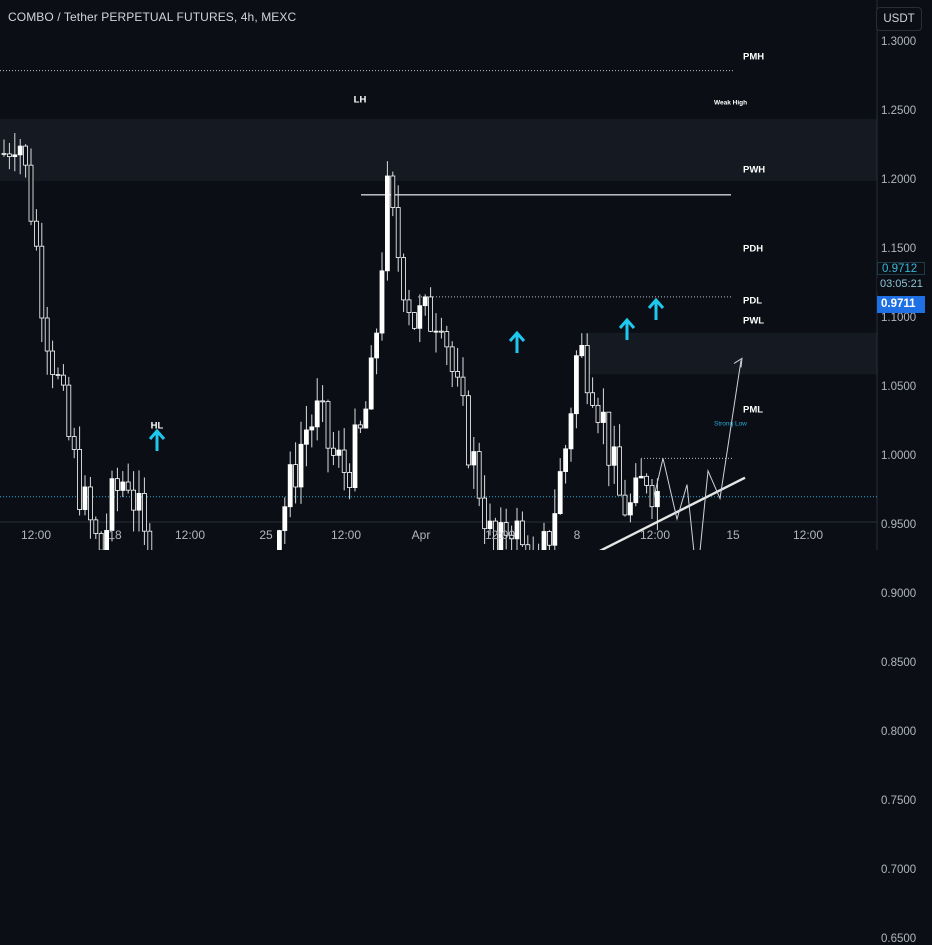 The height and width of the screenshot is (945, 932). What do you see at coordinates (901, 268) in the screenshot?
I see `current-price-tag: 0.9712` at bounding box center [901, 268].